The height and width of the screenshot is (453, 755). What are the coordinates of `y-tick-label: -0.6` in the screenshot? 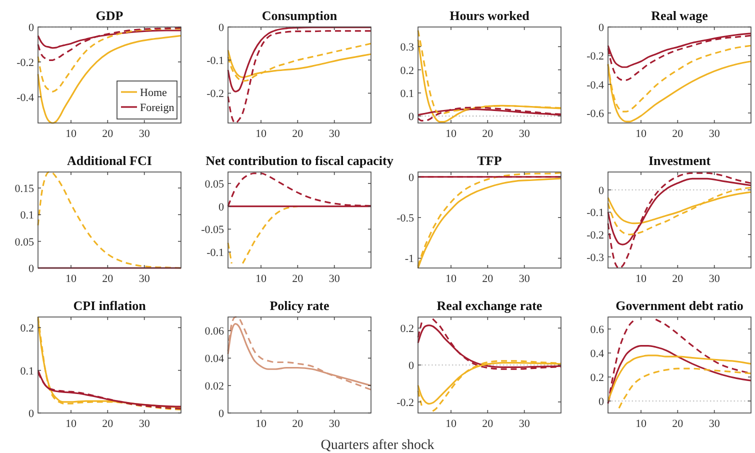 It's located at (595, 114).